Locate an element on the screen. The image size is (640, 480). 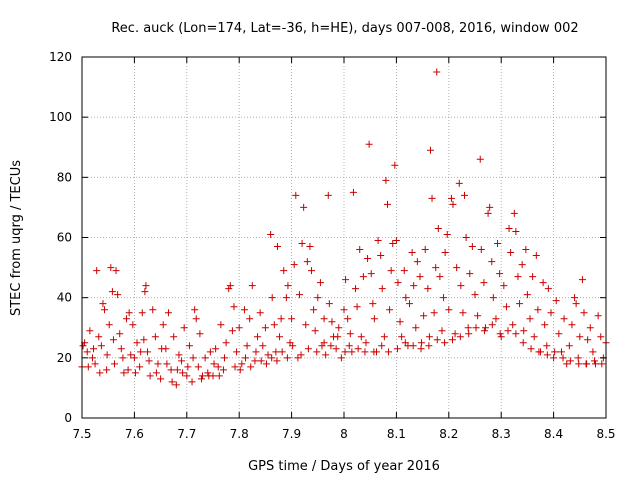
y-axis-title: STEC from uqrg / TECUs is located at coordinates (16, 238).